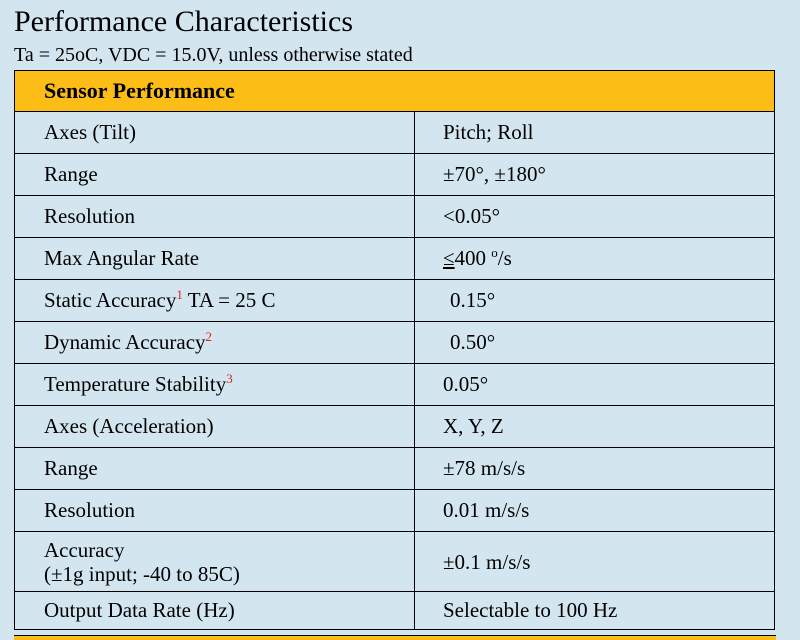 This screenshot has height=640, width=800. What do you see at coordinates (125, 342) in the screenshot?
I see `row-label-text: Dynamic Accuracy` at bounding box center [125, 342].